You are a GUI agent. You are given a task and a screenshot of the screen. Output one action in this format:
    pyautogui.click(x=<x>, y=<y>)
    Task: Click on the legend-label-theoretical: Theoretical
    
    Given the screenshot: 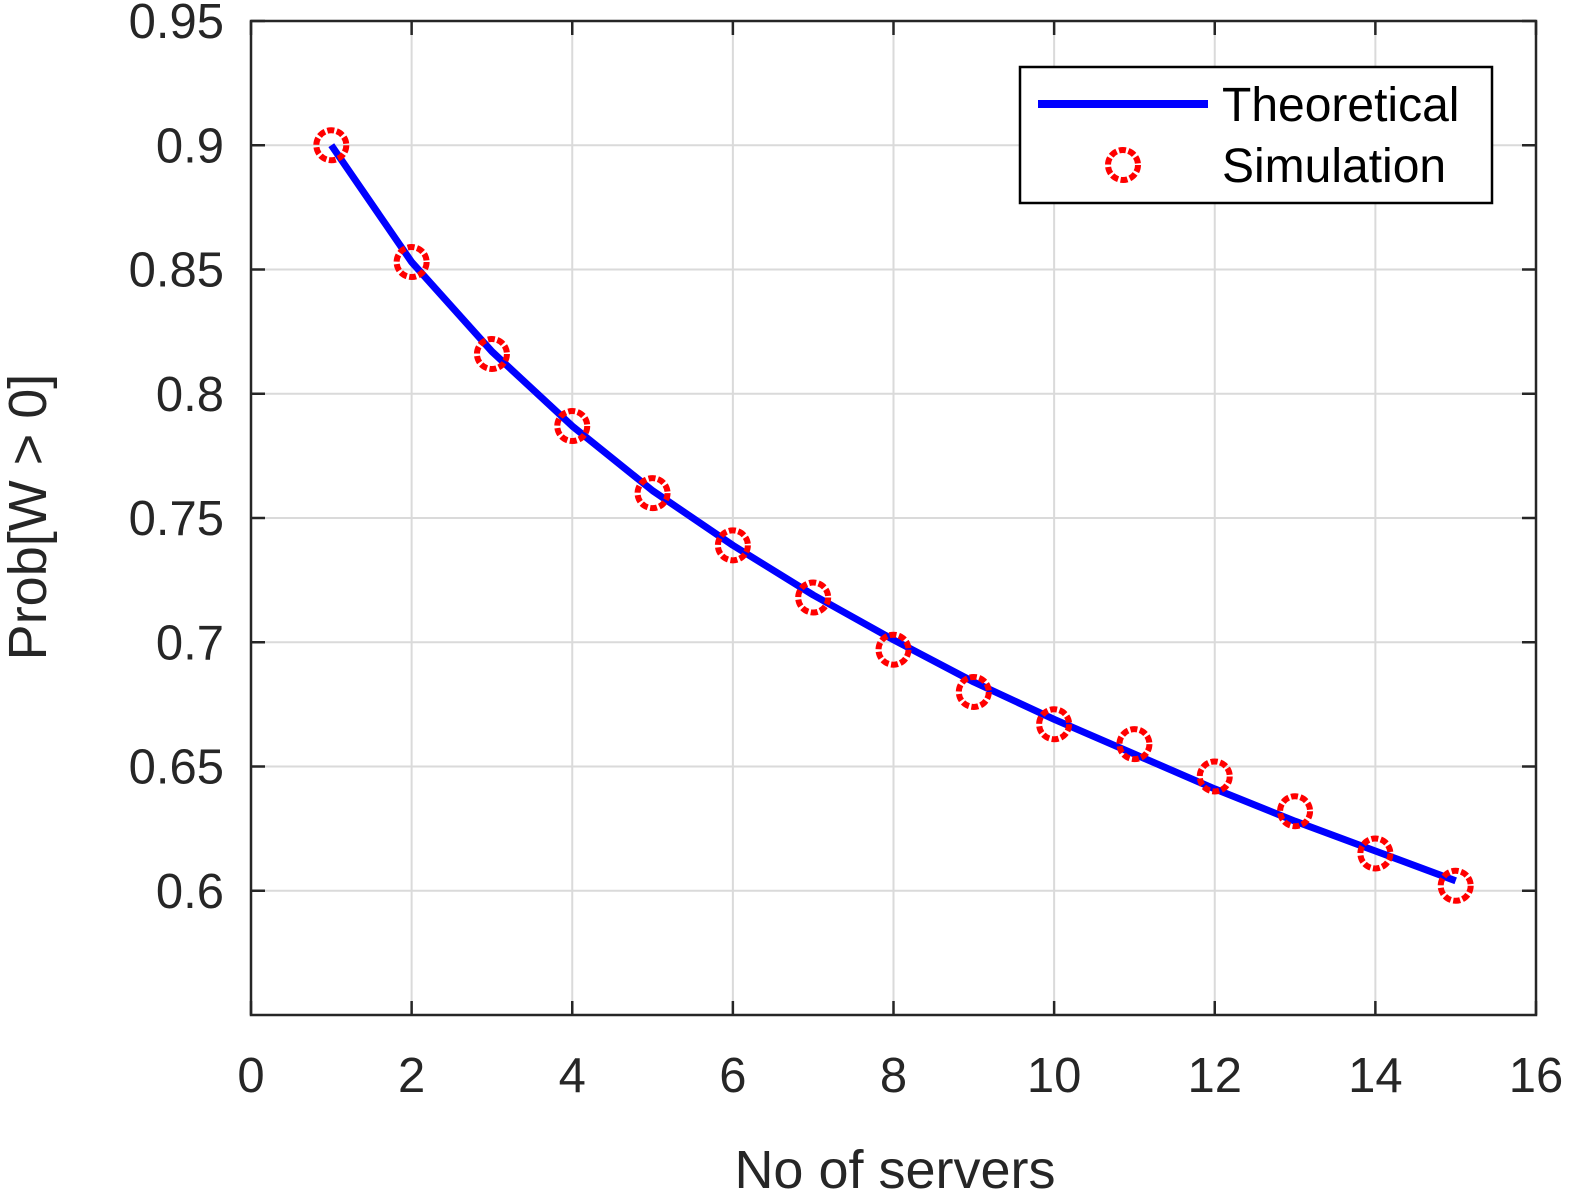 What is the action you would take?
    pyautogui.click(x=1340, y=105)
    